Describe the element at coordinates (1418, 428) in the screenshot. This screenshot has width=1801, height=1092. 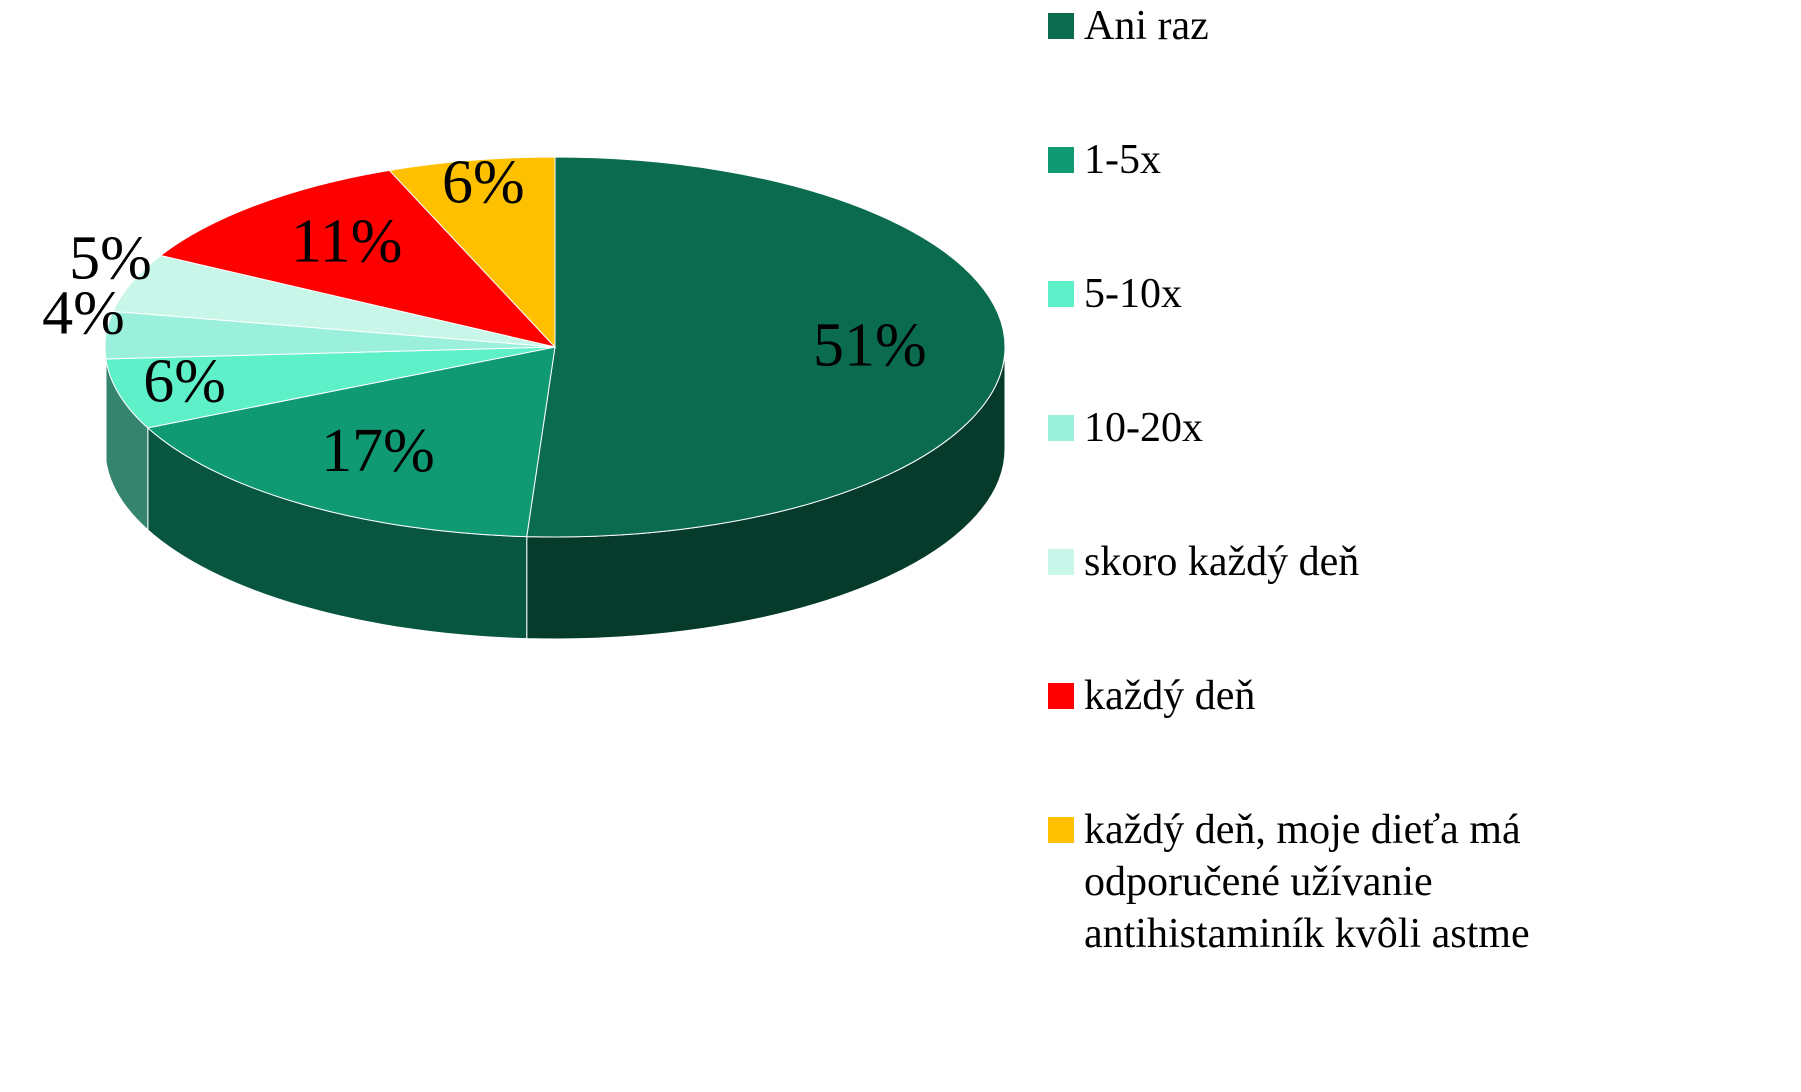
I see `legend-item: 10-20x` at that location.